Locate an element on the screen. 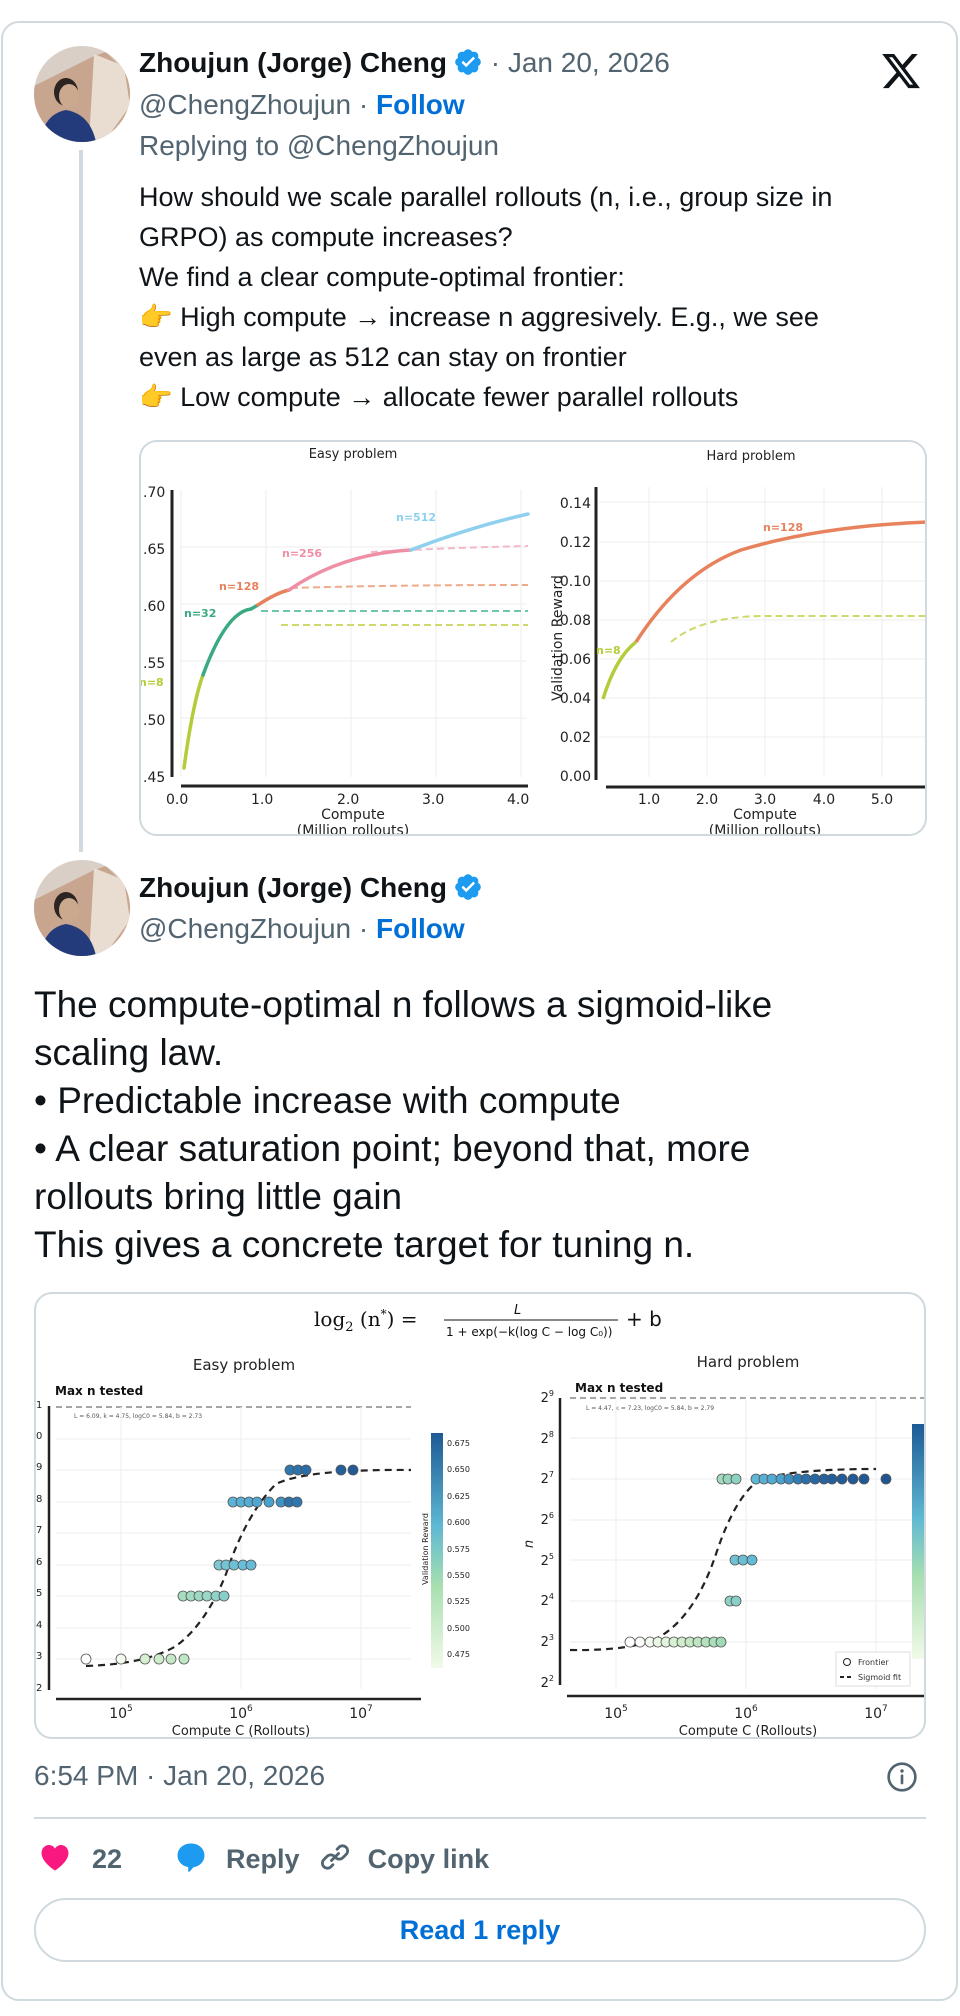  svg-text: 4 is located at coordinates (39, 1625).